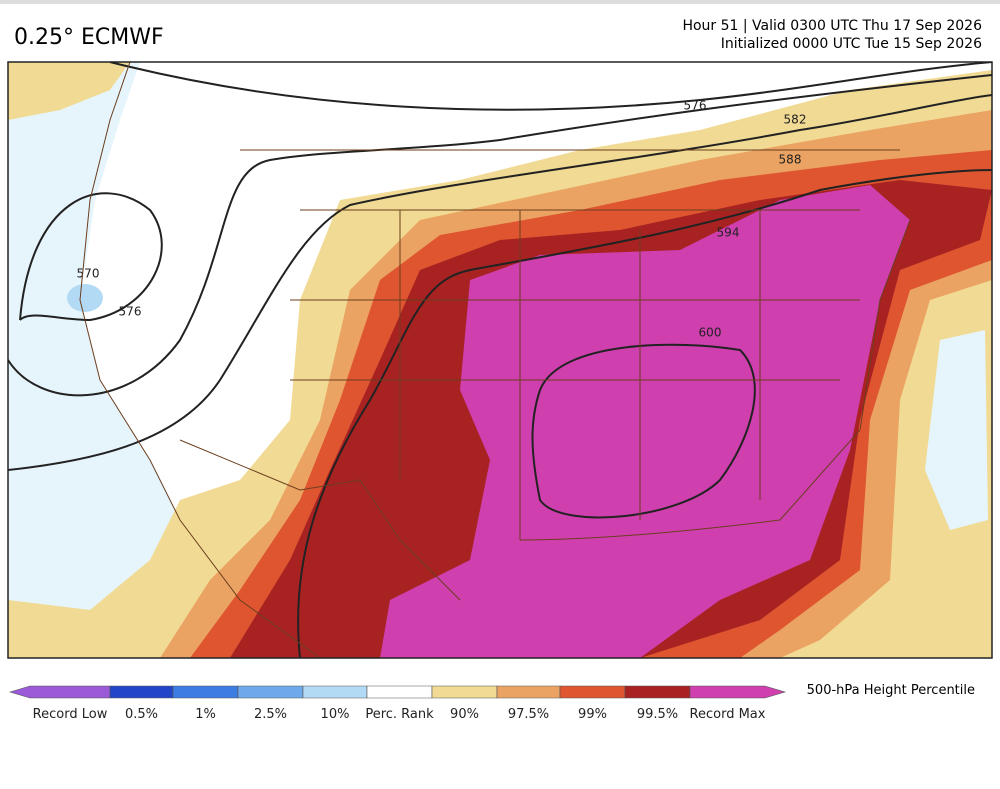 Image resolution: width=1000 pixels, height=789 pixels. Describe the element at coordinates (464, 714) in the screenshot. I see `colorbar-label: 90%` at that location.